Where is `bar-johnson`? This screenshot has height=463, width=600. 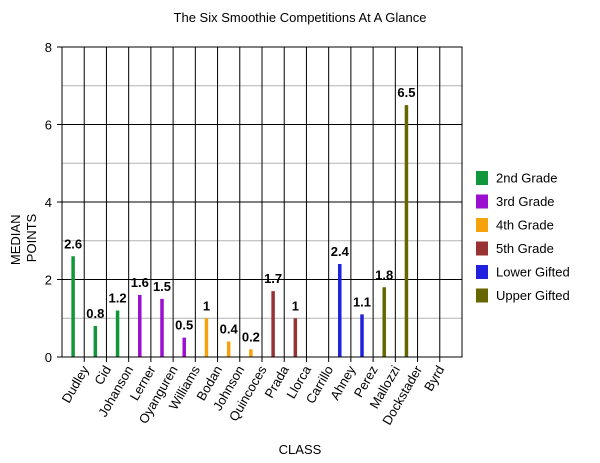 bar-johnson is located at coordinates (228, 349).